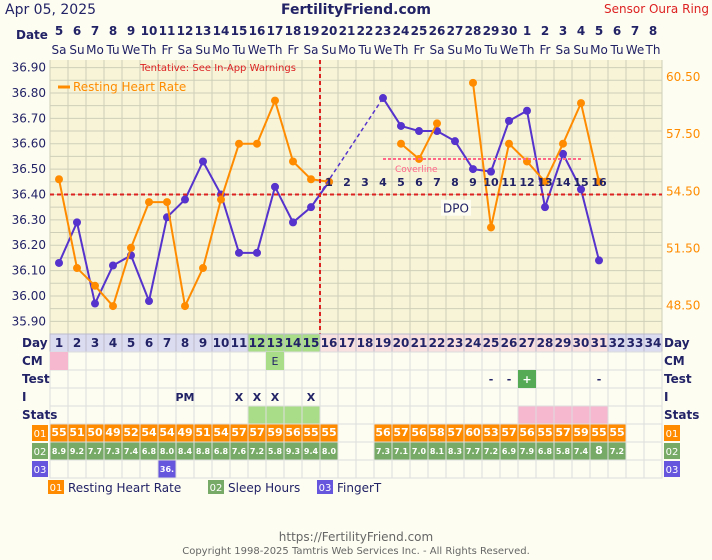  I want to click on right-axis-tick: 51.50, so click(683, 248).